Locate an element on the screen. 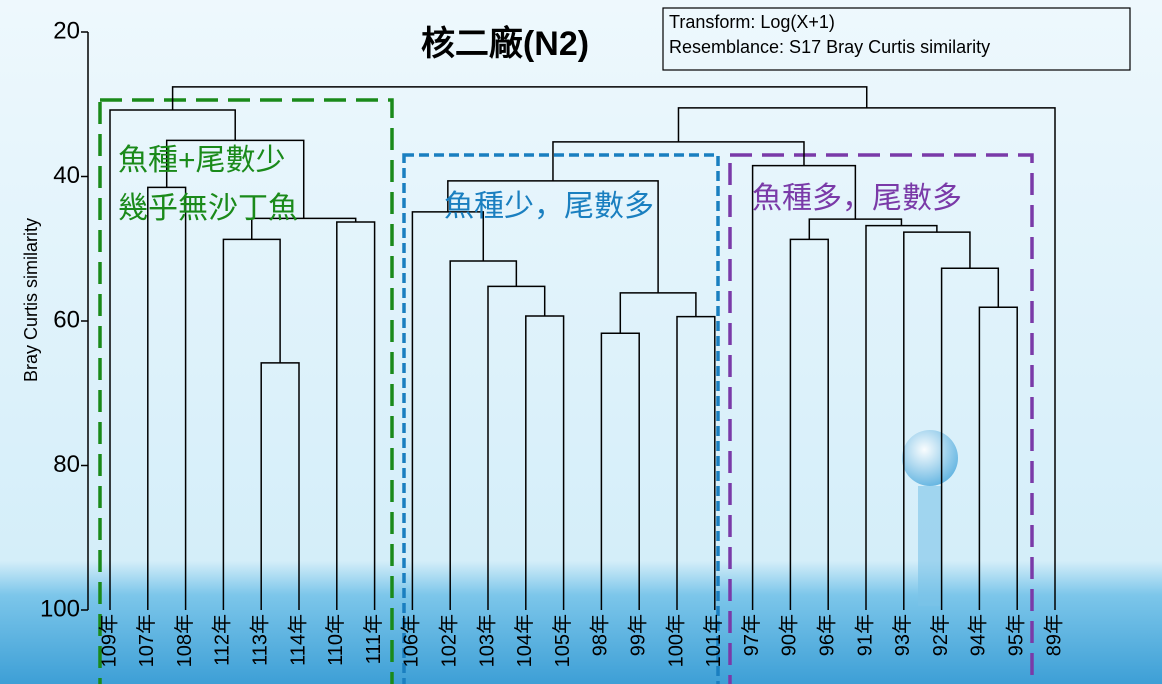  leaf-label: 114年 is located at coordinates (297, 640).